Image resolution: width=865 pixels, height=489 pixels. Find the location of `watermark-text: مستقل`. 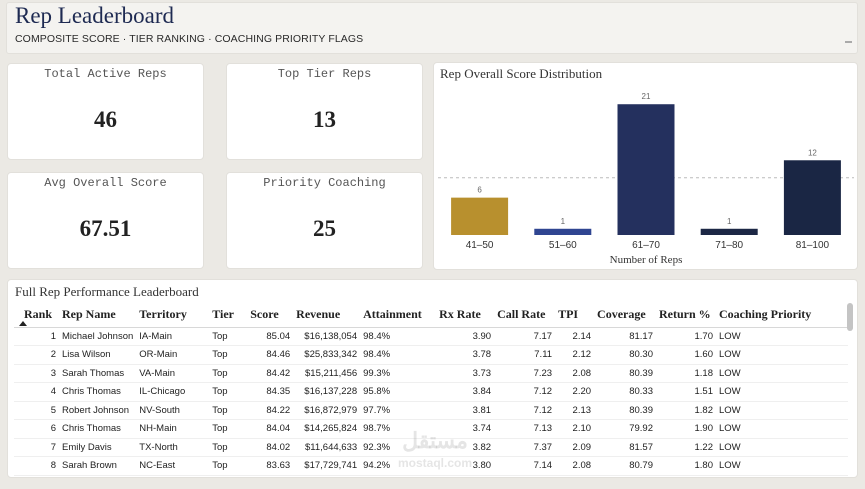

watermark-text: مستقل is located at coordinates (435, 440).